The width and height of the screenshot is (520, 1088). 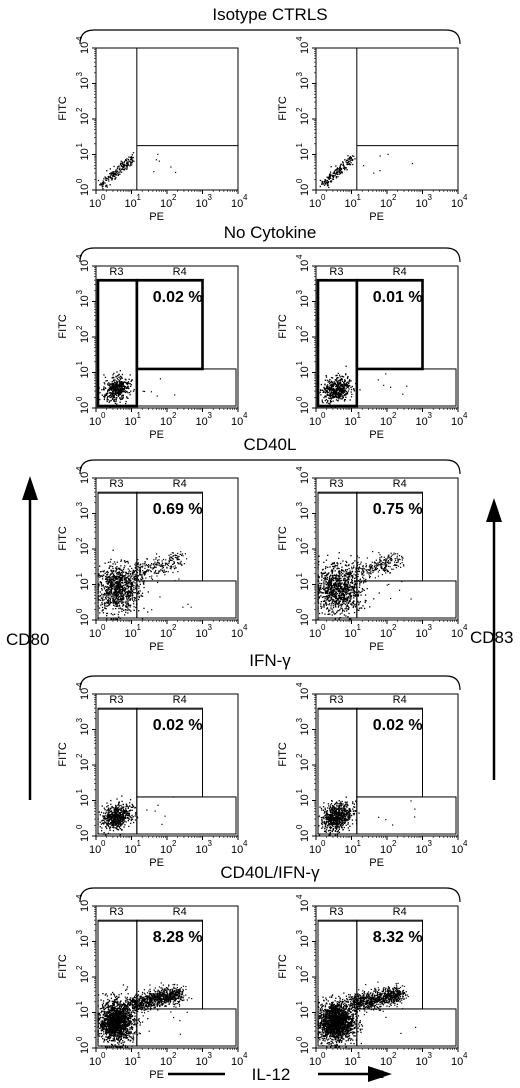 I want to click on x-tick-label: 10, so click(x=237, y=422).